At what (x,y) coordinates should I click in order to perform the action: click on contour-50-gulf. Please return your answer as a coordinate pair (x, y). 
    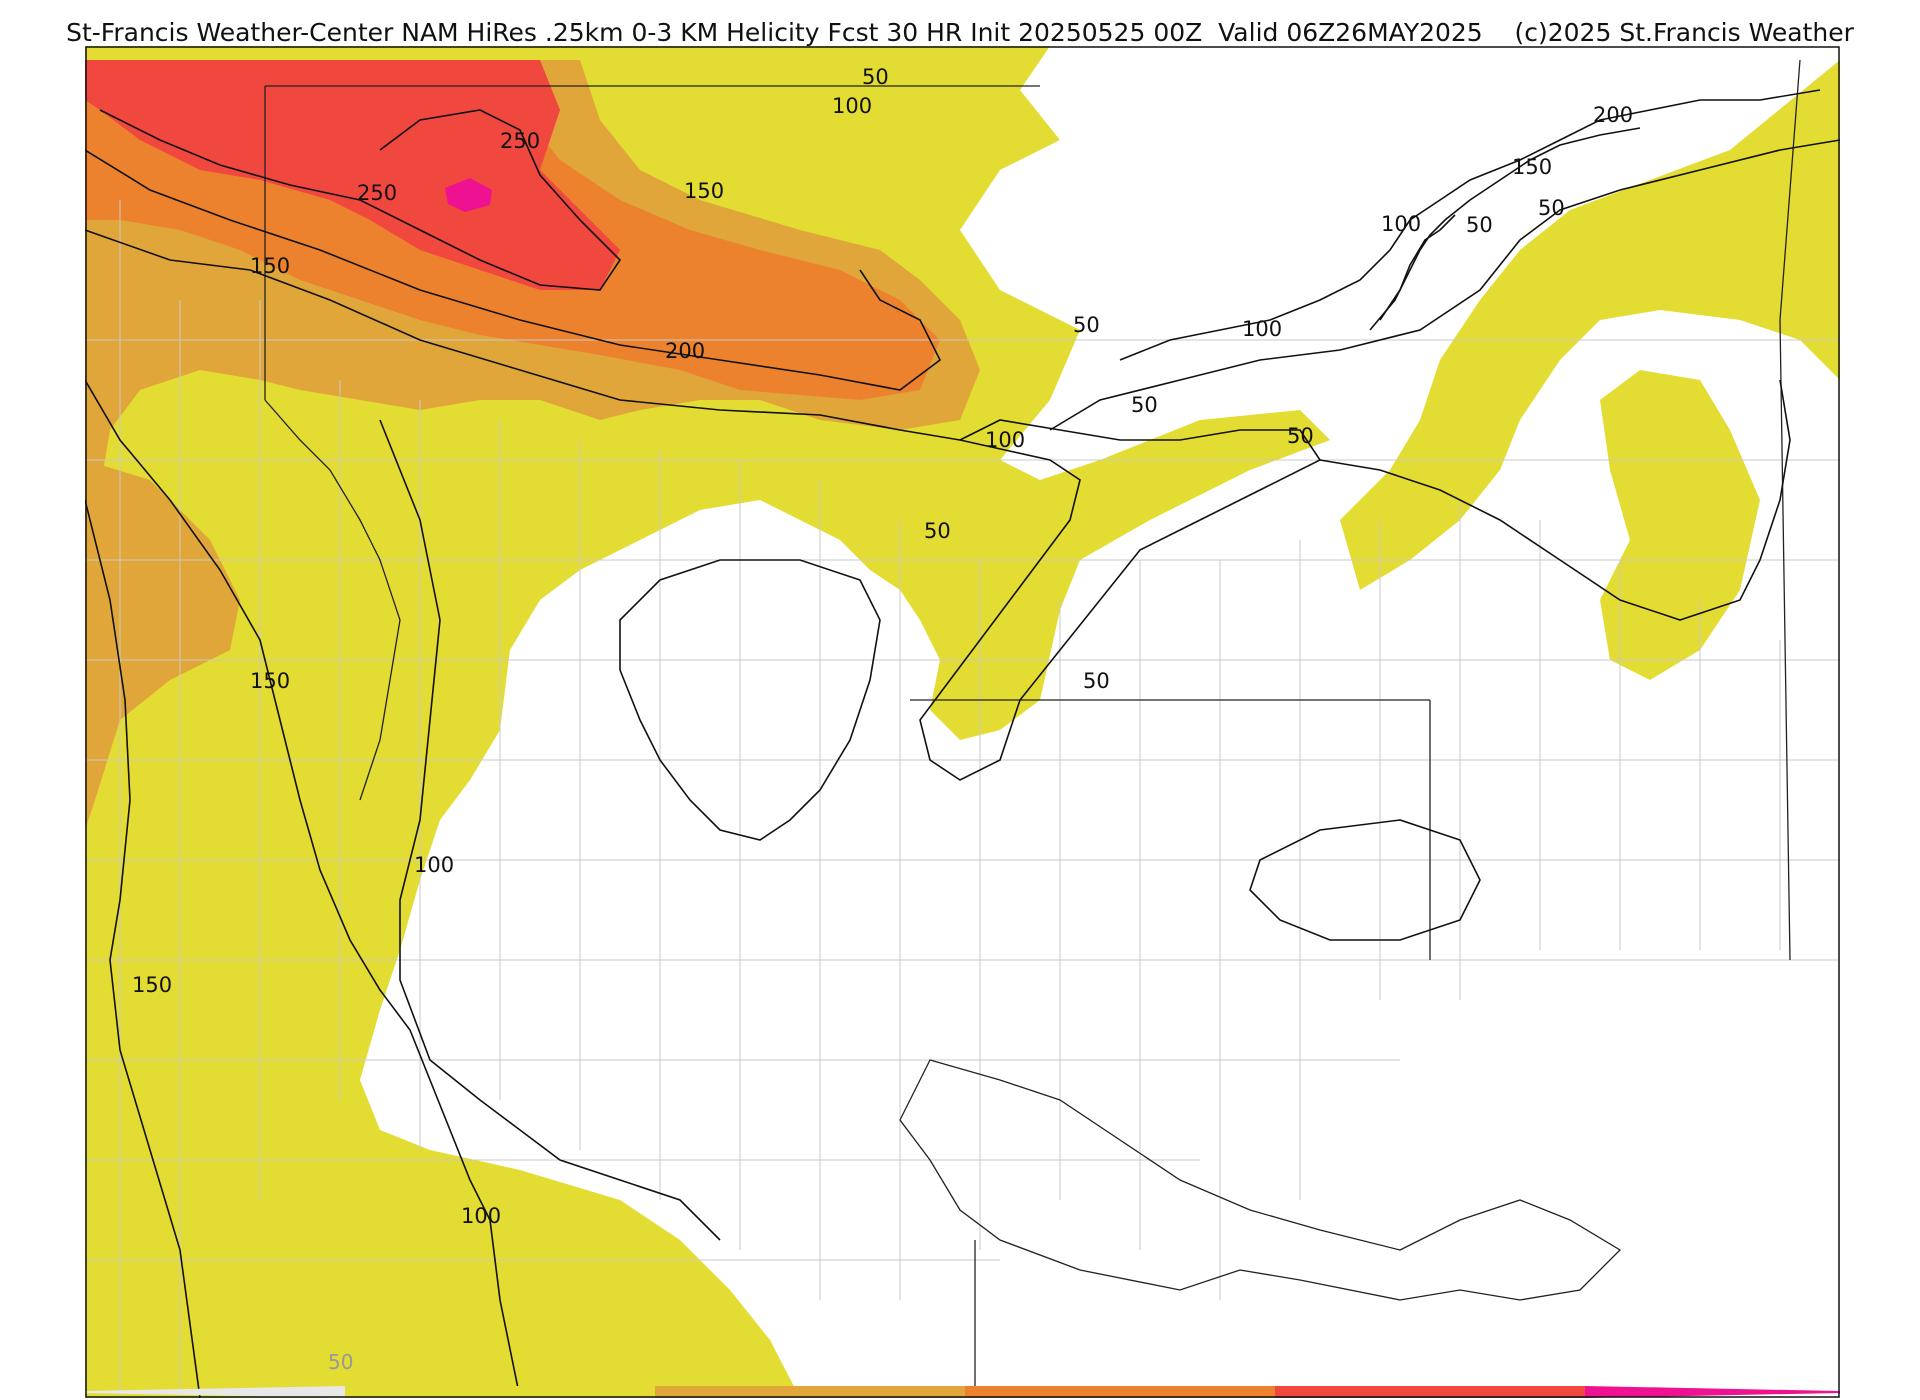
    Looking at the image, I should click on (1365, 880).